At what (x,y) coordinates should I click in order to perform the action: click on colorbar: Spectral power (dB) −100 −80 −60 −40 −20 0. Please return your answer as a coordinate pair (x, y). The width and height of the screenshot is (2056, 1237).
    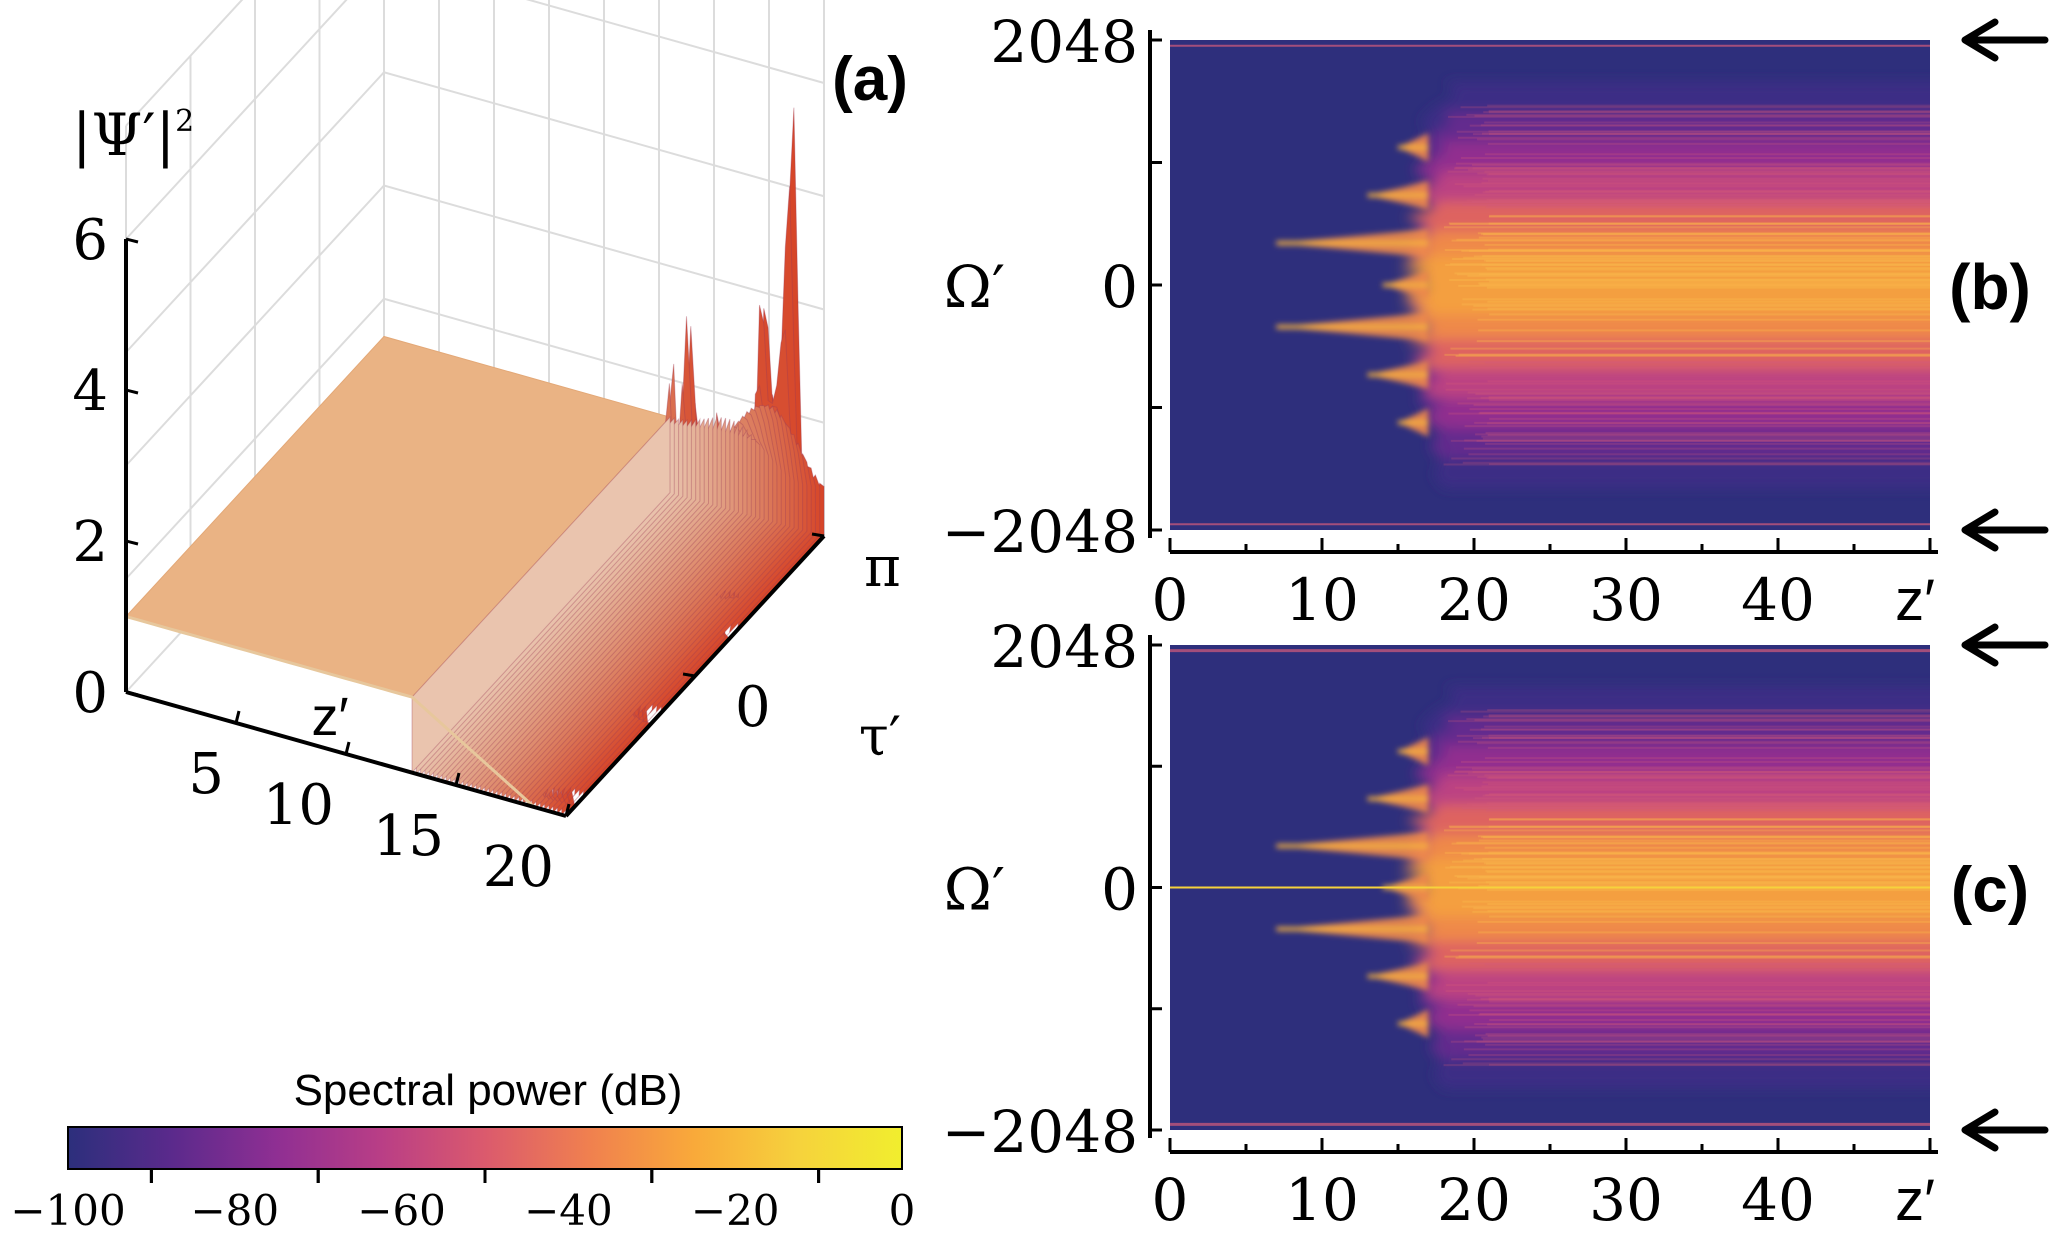
    Looking at the image, I should click on (462, 1150).